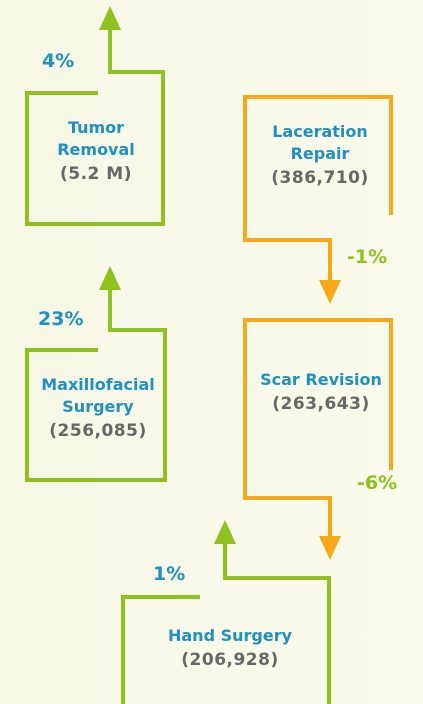  What do you see at coordinates (320, 142) in the screenshot?
I see `item-name: Laceration Repair` at bounding box center [320, 142].